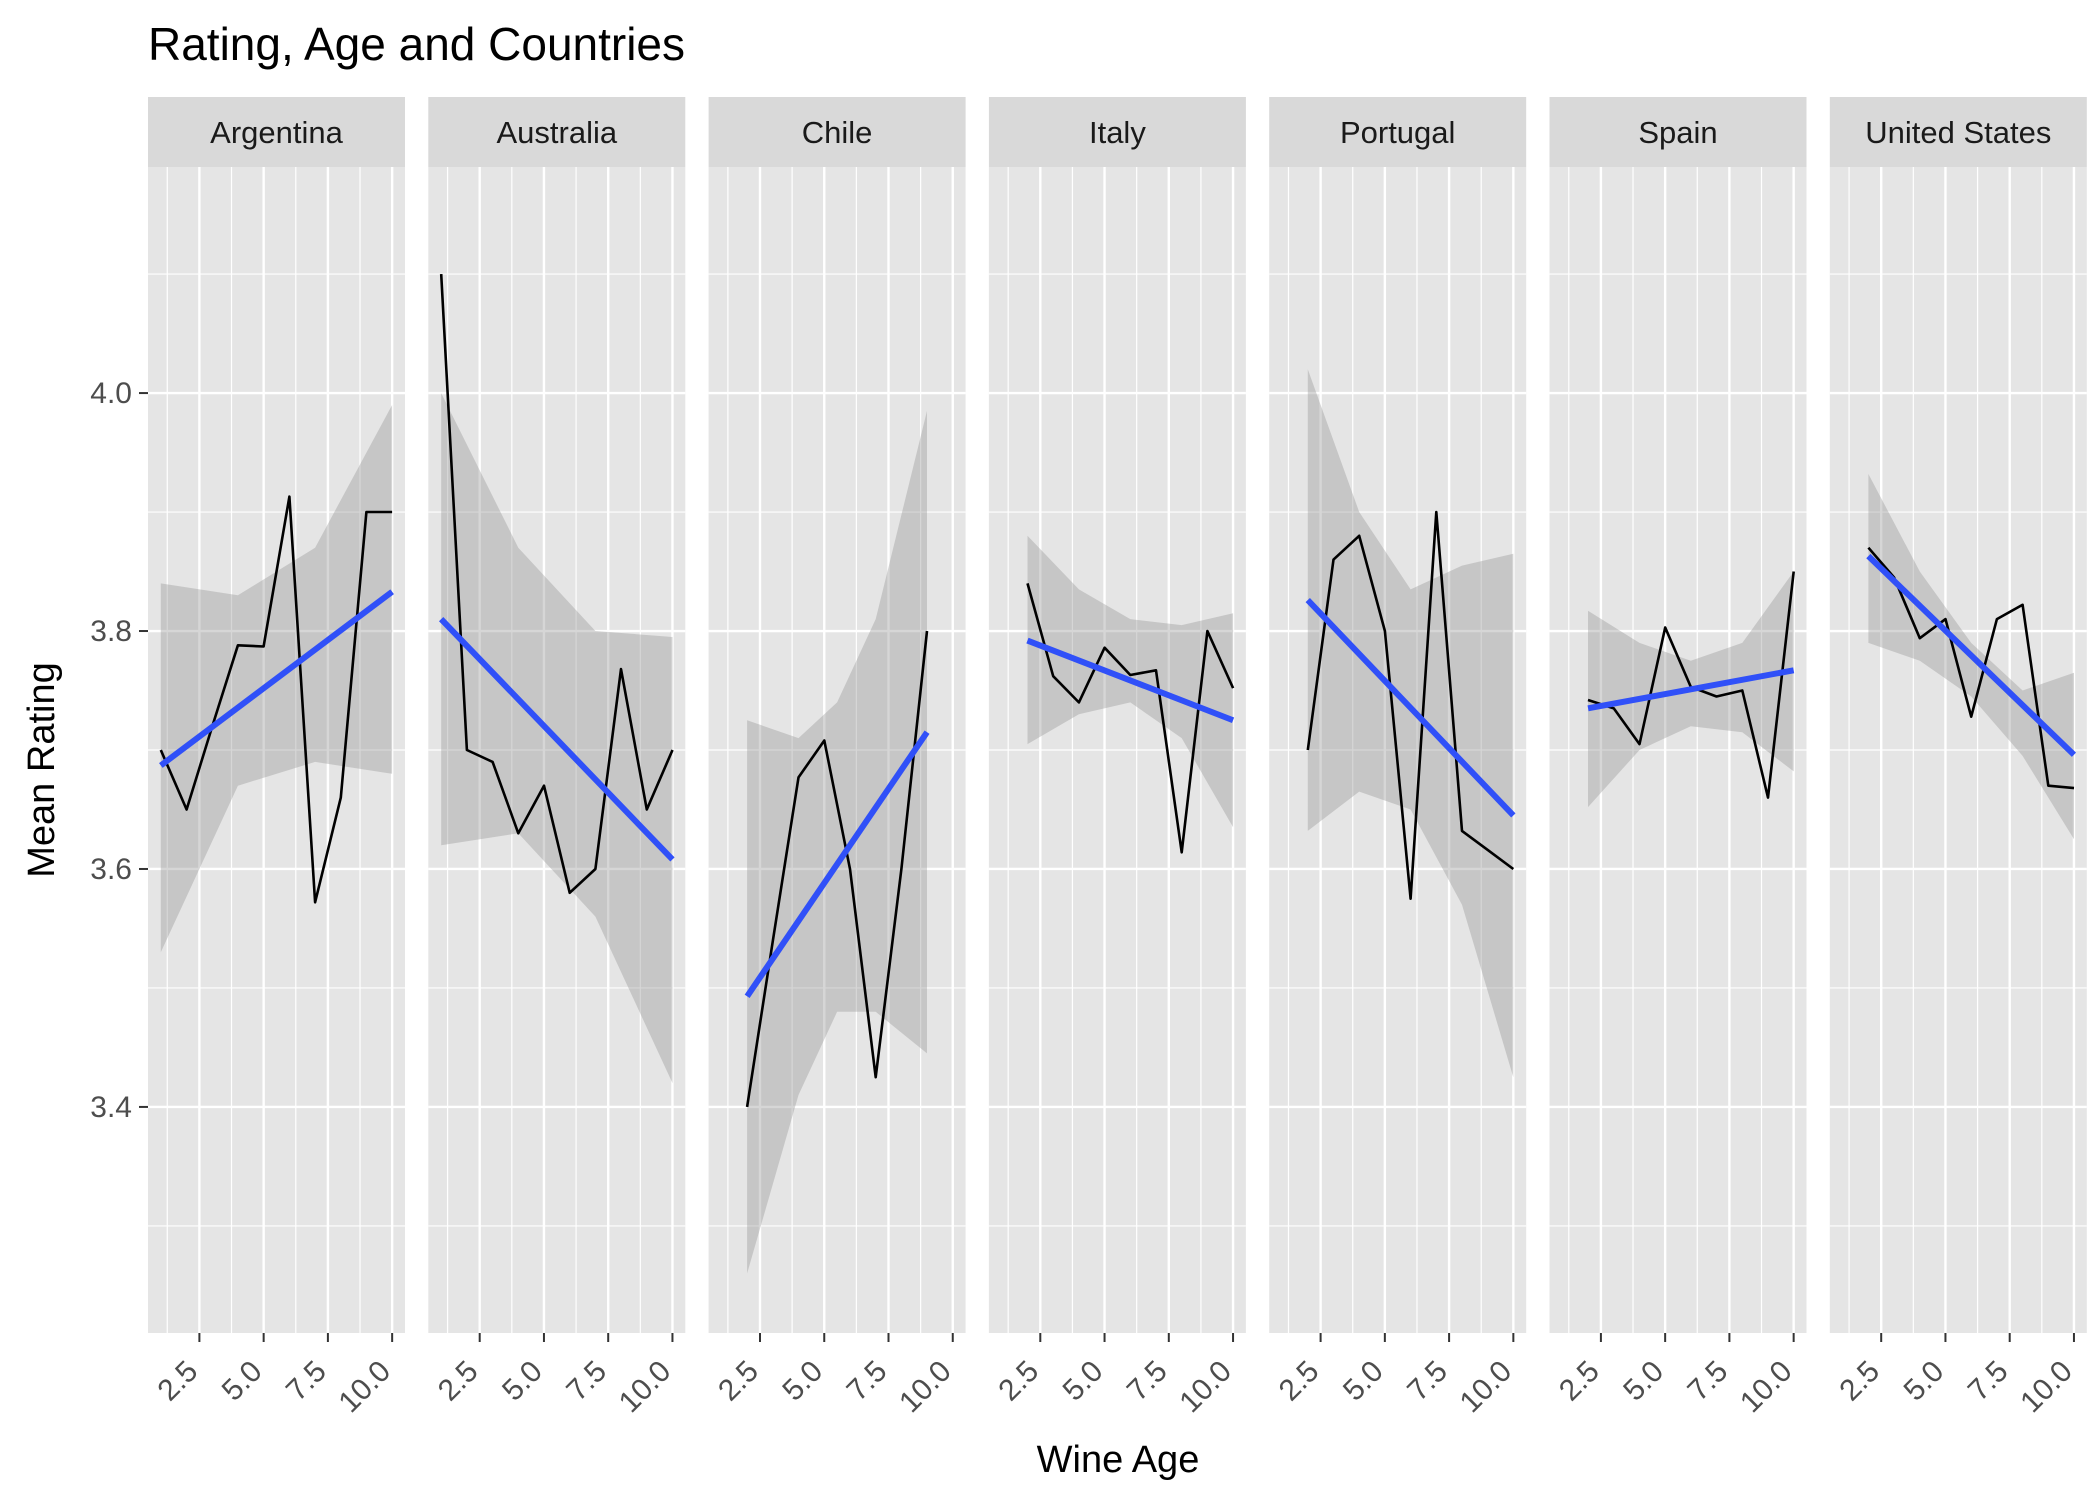 This screenshot has height=1500, width=2100. What do you see at coordinates (111, 869) in the screenshot?
I see `y-tick-label: 3.6` at bounding box center [111, 869].